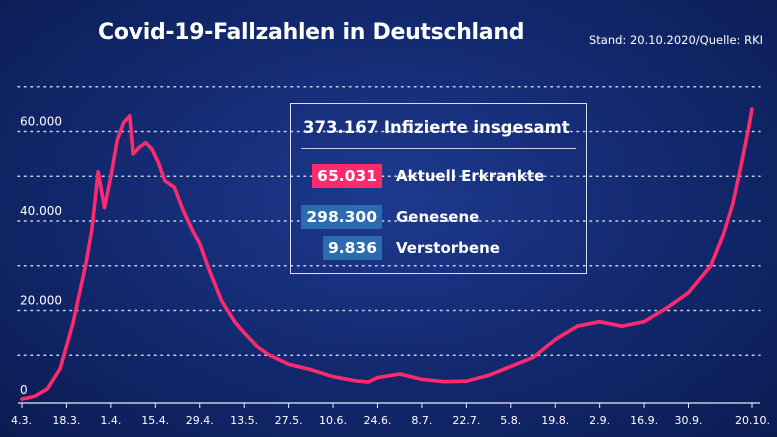 The image size is (777, 437). What do you see at coordinates (333, 420) in the screenshot?
I see `x-tick-label: 10.6.` at bounding box center [333, 420].